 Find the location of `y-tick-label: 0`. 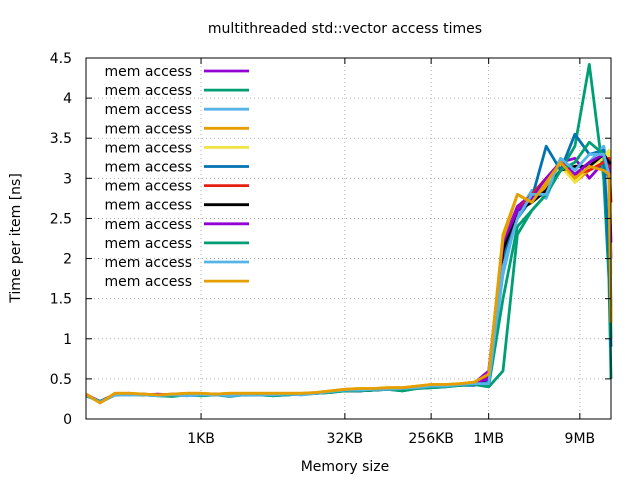

y-tick-label: 0 is located at coordinates (67, 420).